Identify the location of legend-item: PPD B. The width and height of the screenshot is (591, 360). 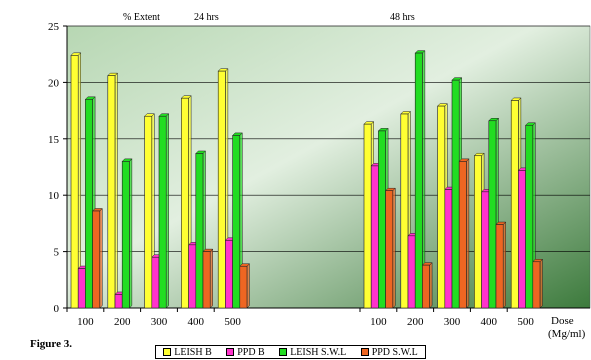
(245, 352).